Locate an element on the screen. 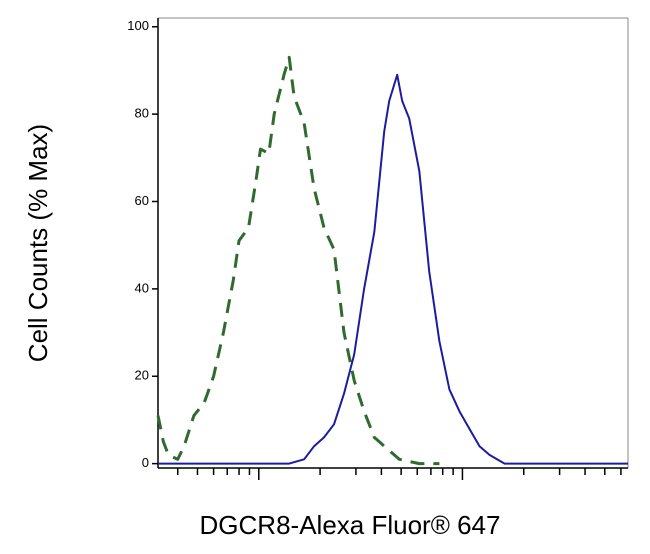 The image size is (650, 554). y-tick-label: 80 is located at coordinates (142, 113).